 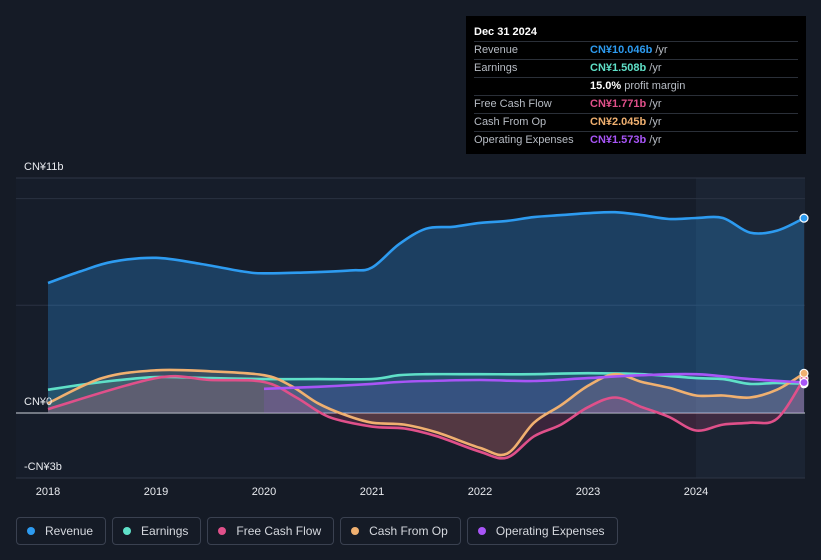 What do you see at coordinates (69, 531) in the screenshot?
I see `legend-label: Revenue` at bounding box center [69, 531].